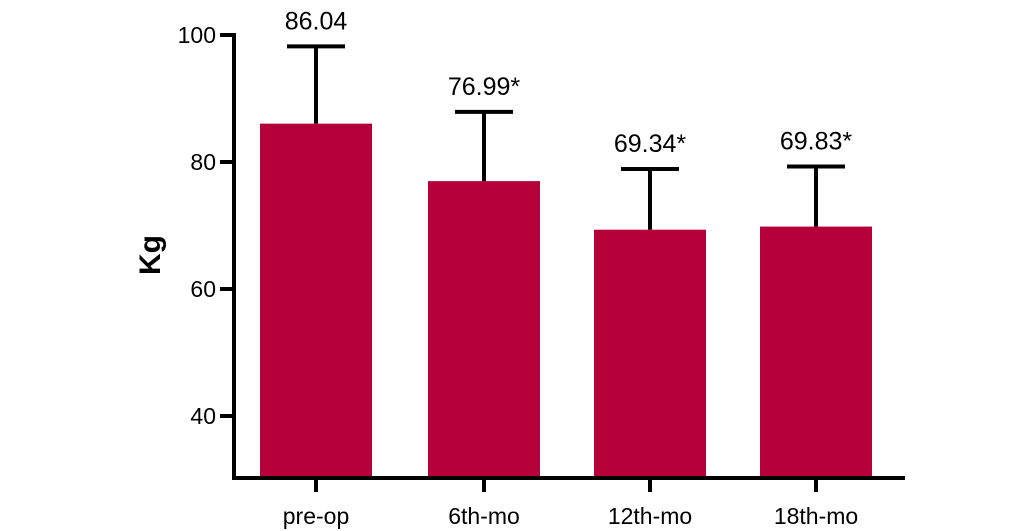  Describe the element at coordinates (570, 503) in the screenshot. I see `x-ticks: pre-op 6th-mo 12th-mo 18th-mo` at that location.